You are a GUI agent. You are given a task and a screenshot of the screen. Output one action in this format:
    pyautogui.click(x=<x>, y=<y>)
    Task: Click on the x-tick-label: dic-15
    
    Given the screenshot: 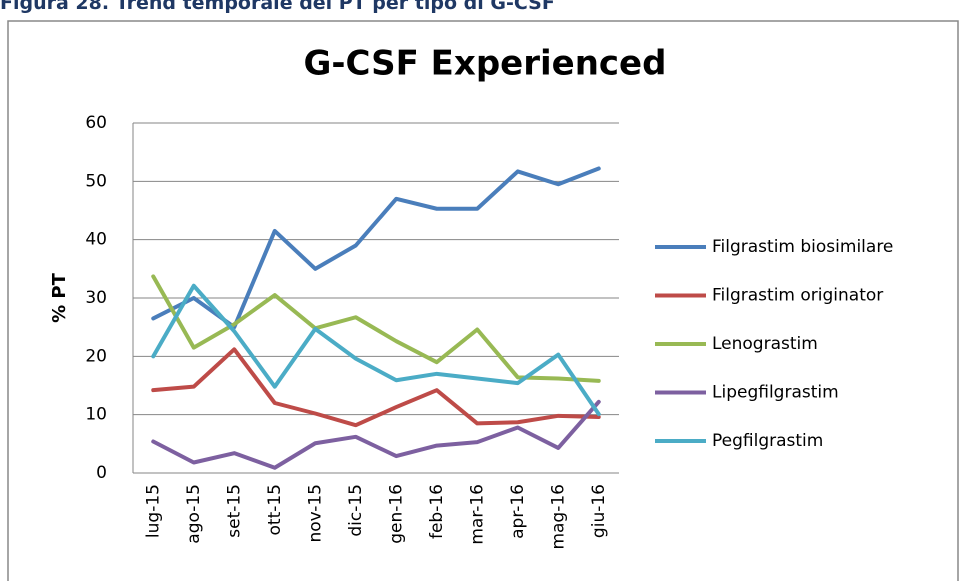 What is the action you would take?
    pyautogui.click(x=356, y=510)
    